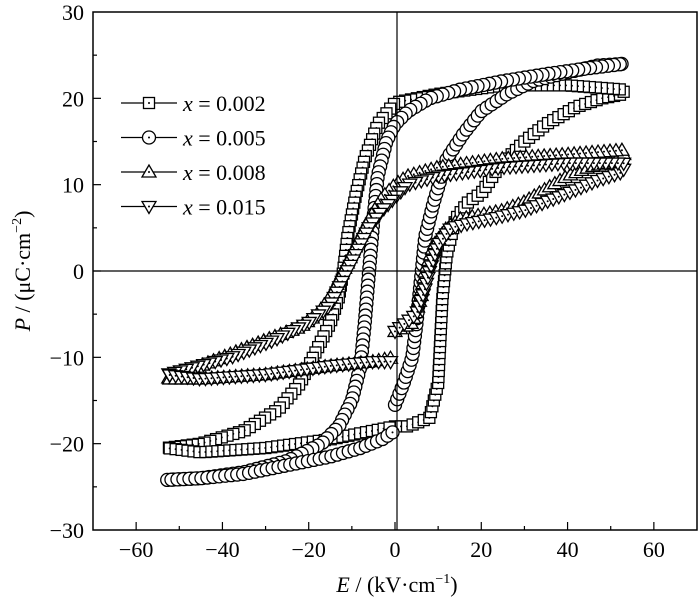  What do you see at coordinates (73, 12) in the screenshot?
I see `y-tick-label: 30` at bounding box center [73, 12].